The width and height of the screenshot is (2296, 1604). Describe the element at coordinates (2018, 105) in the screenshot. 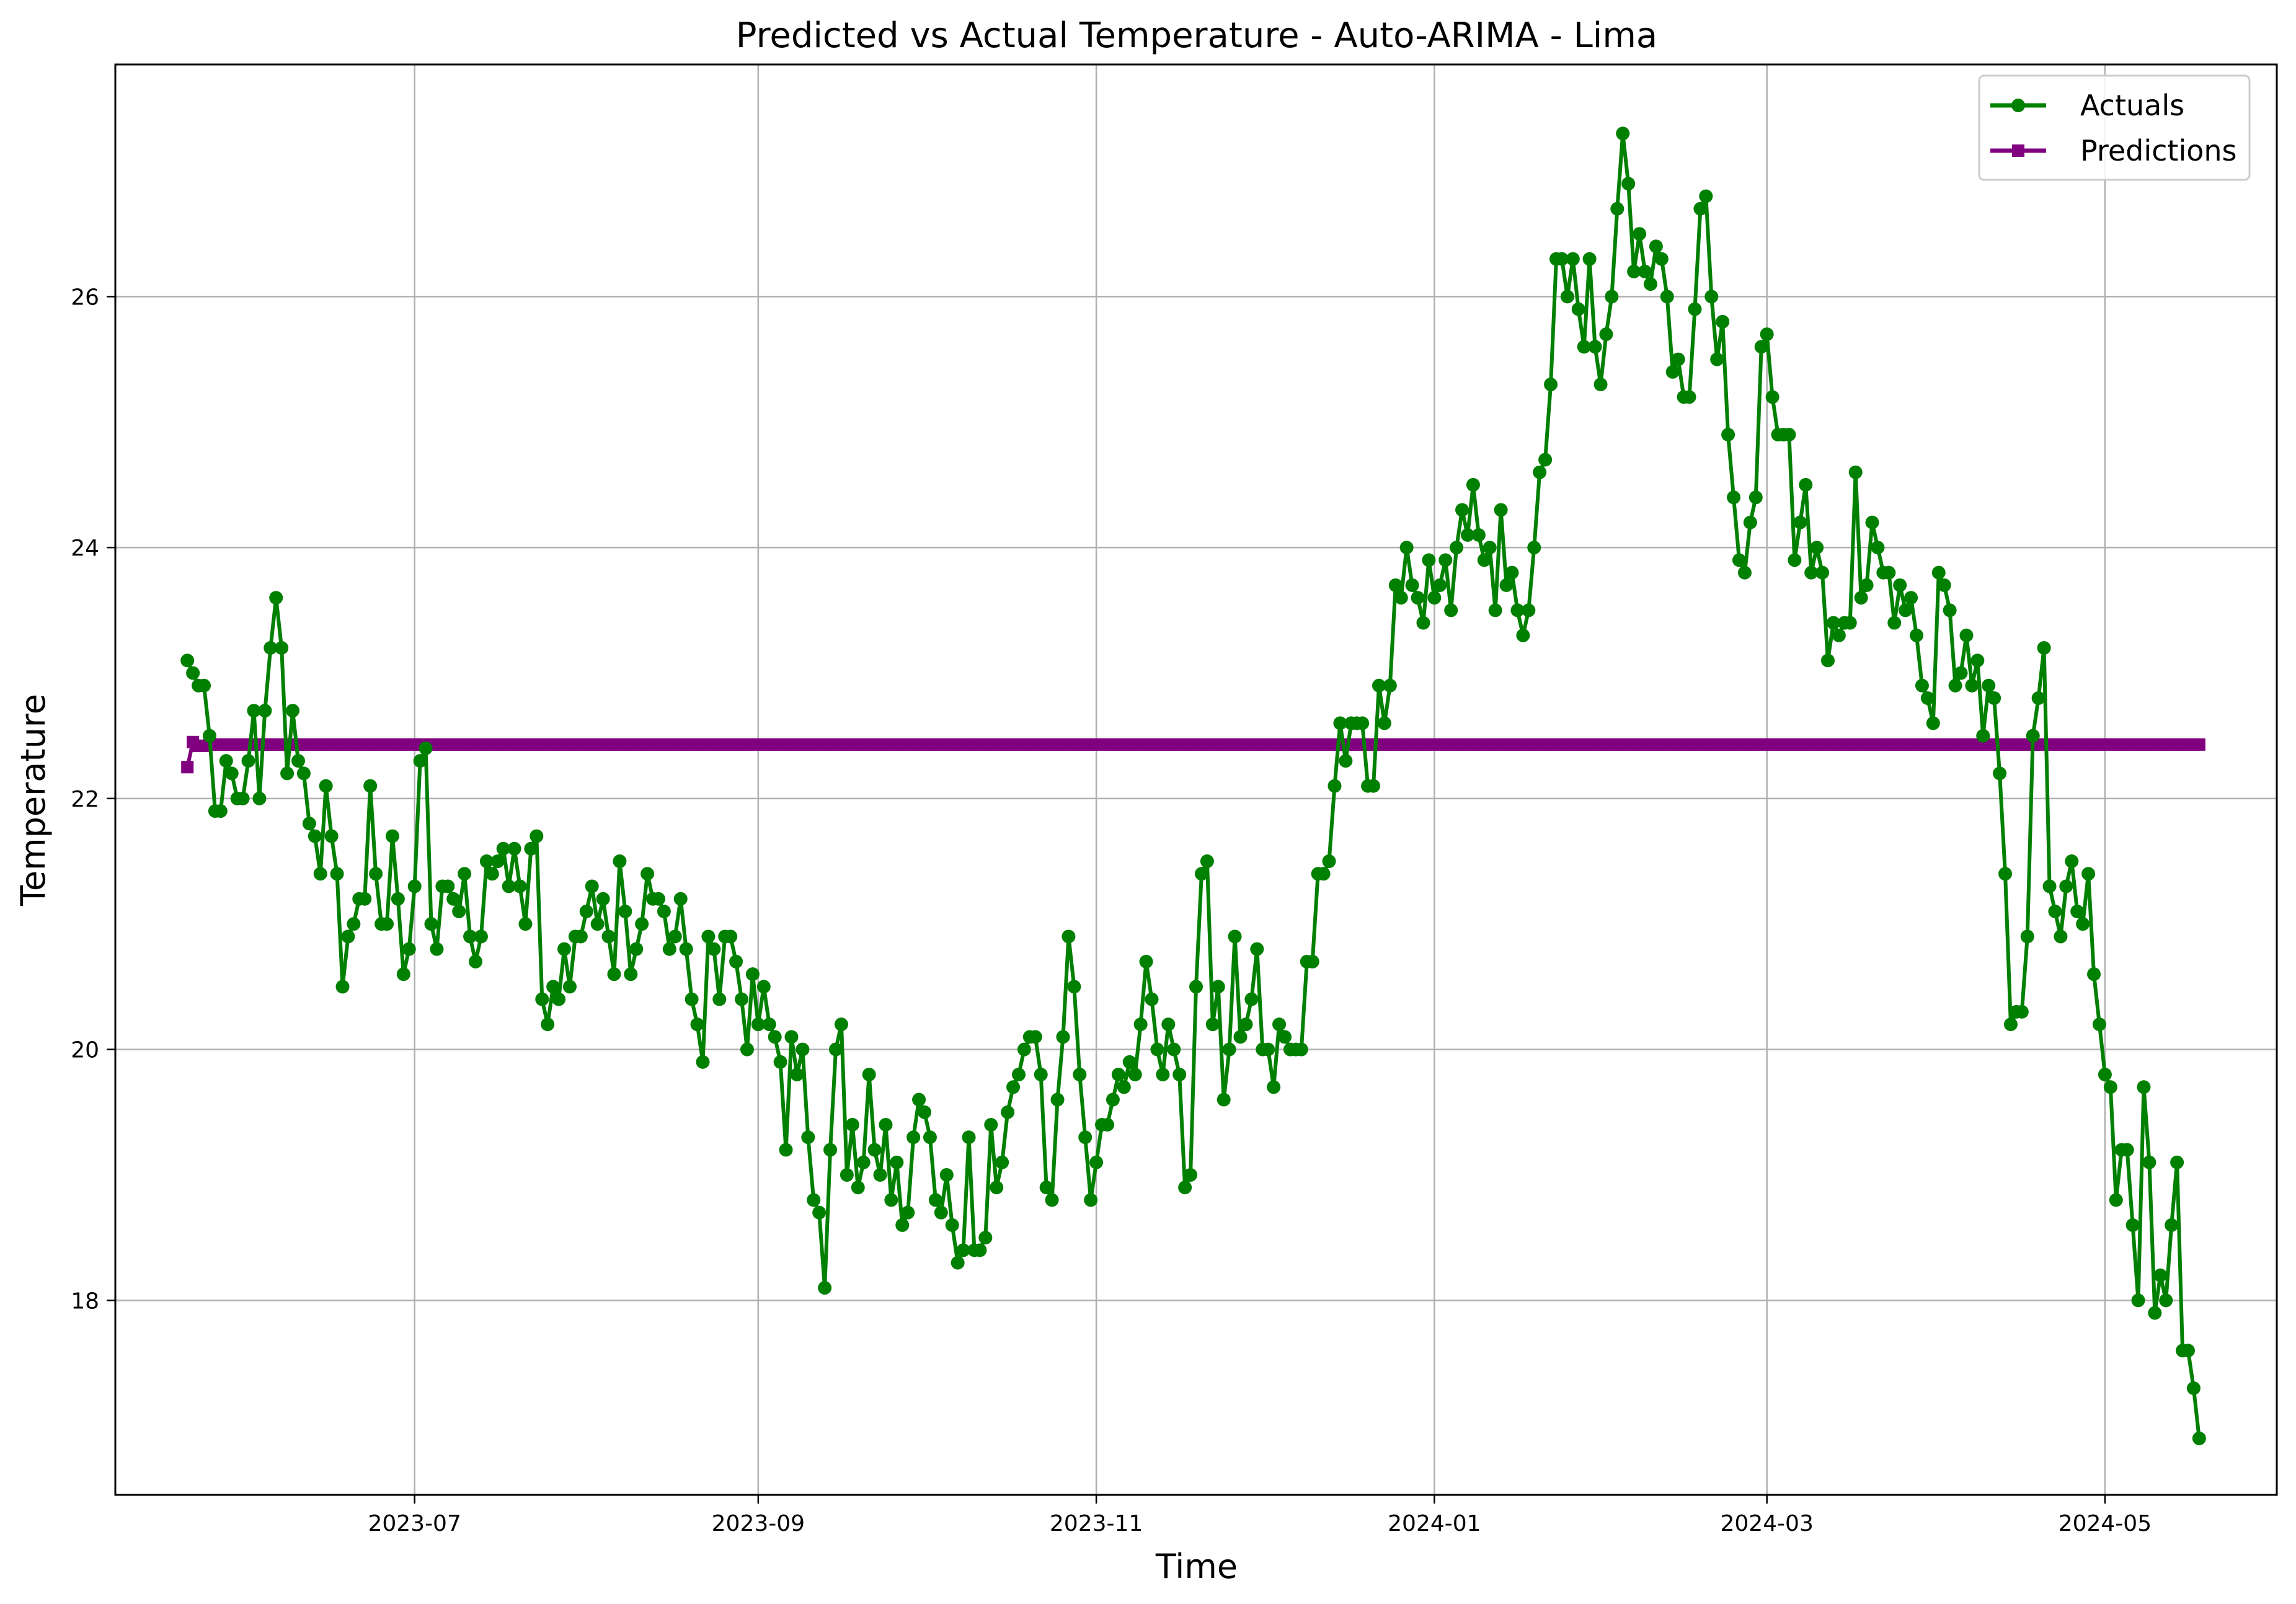

I see `legend-actuals-marker` at that location.